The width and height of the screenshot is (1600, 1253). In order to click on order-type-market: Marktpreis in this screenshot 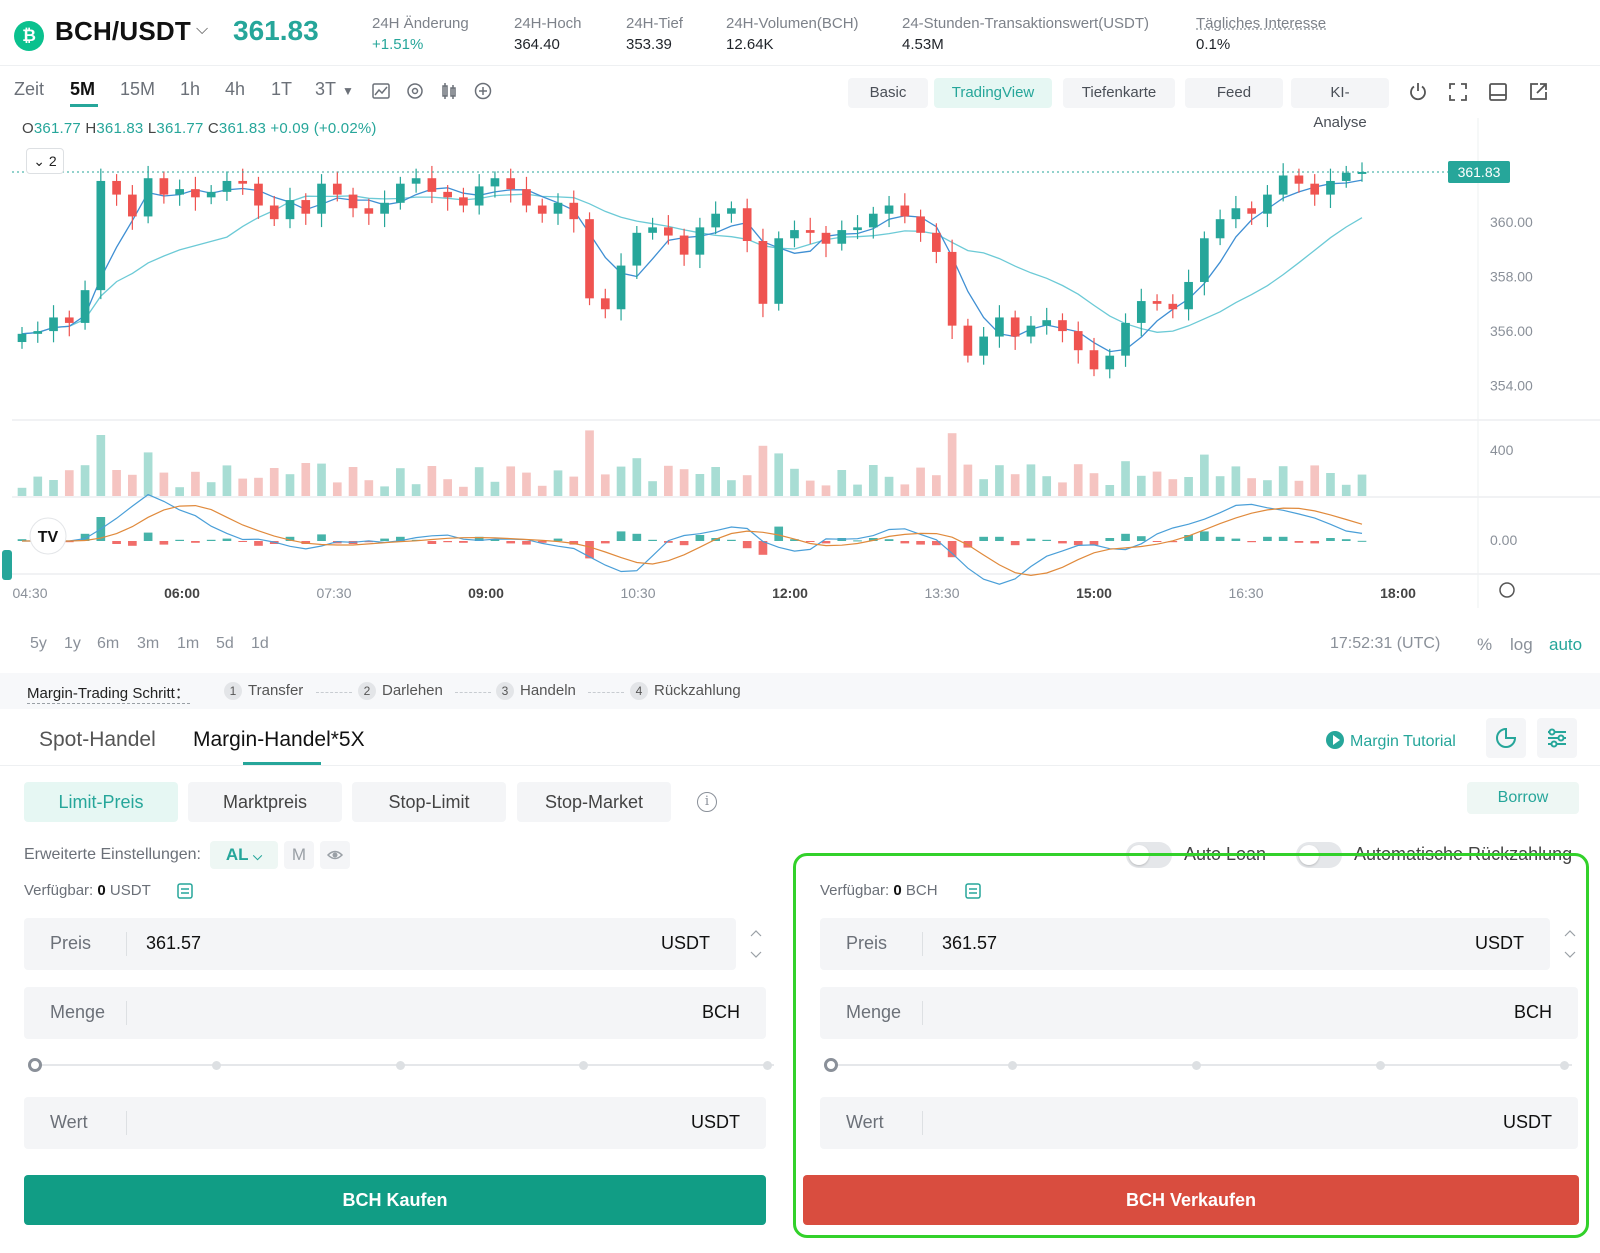, I will do `click(265, 802)`.